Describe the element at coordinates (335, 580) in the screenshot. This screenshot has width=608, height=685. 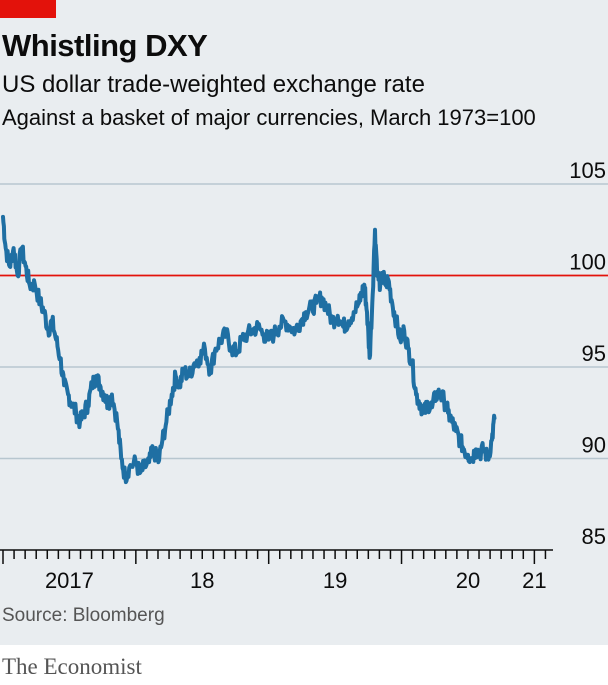
I see `x-tick-label-19: 19` at that location.